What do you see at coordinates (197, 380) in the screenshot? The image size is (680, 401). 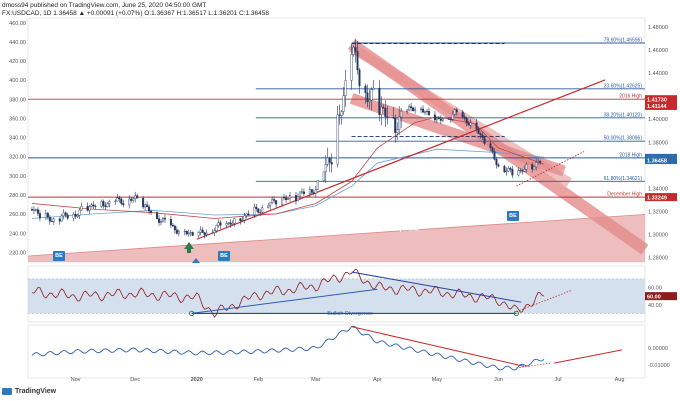 I see `x-tick-2: 2020` at bounding box center [197, 380].